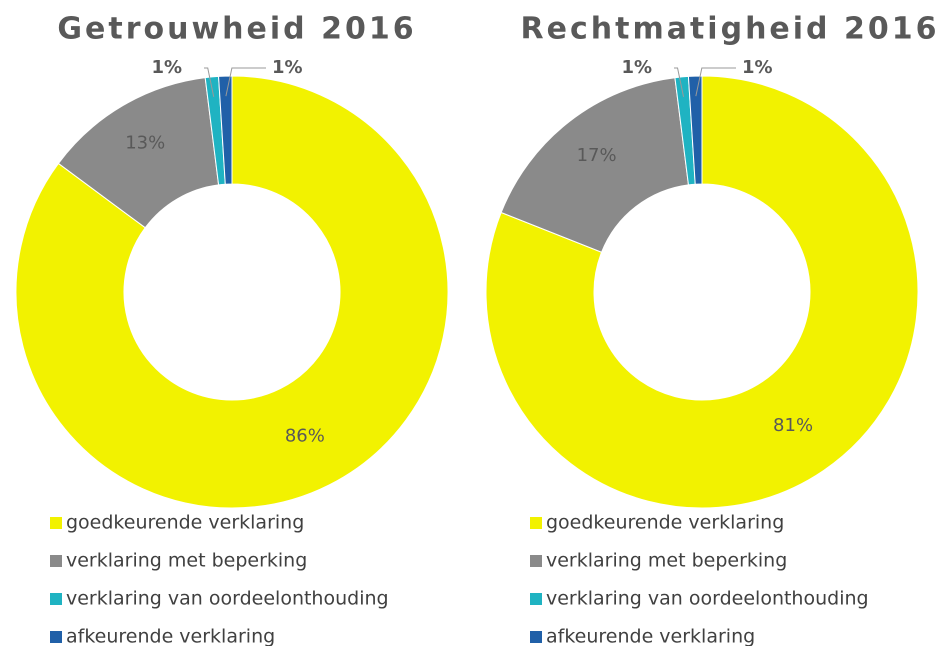 This screenshot has width=947, height=646. I want to click on data-label: 17%, so click(597, 155).